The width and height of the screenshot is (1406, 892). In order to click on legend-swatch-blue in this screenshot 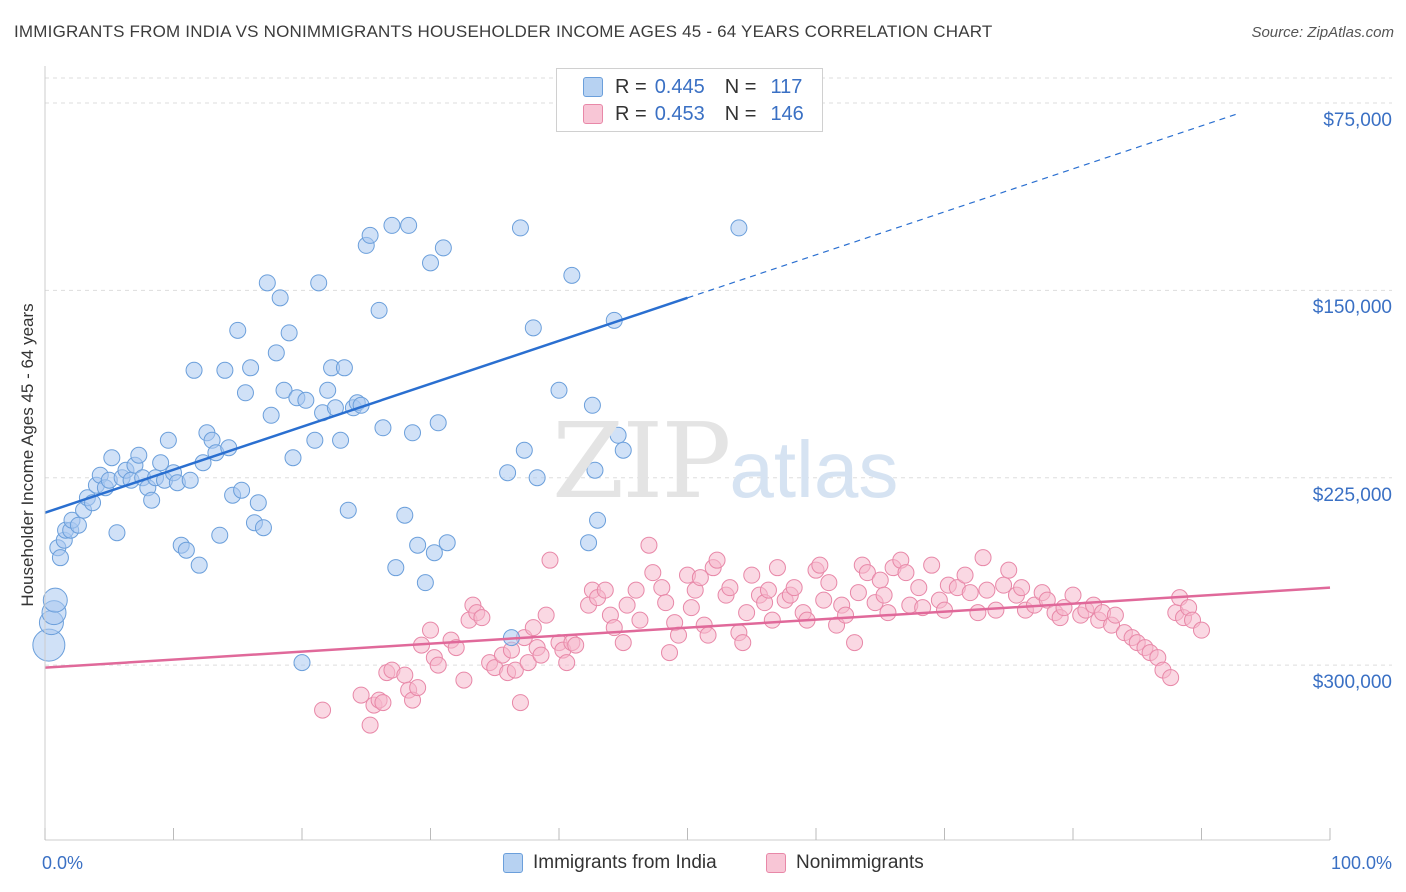, I will do `click(593, 87)`.